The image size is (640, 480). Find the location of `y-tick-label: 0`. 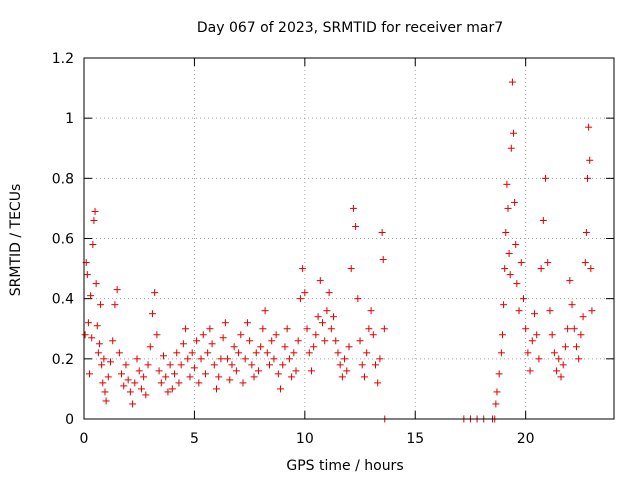

y-tick-label: 0 is located at coordinates (69, 420).